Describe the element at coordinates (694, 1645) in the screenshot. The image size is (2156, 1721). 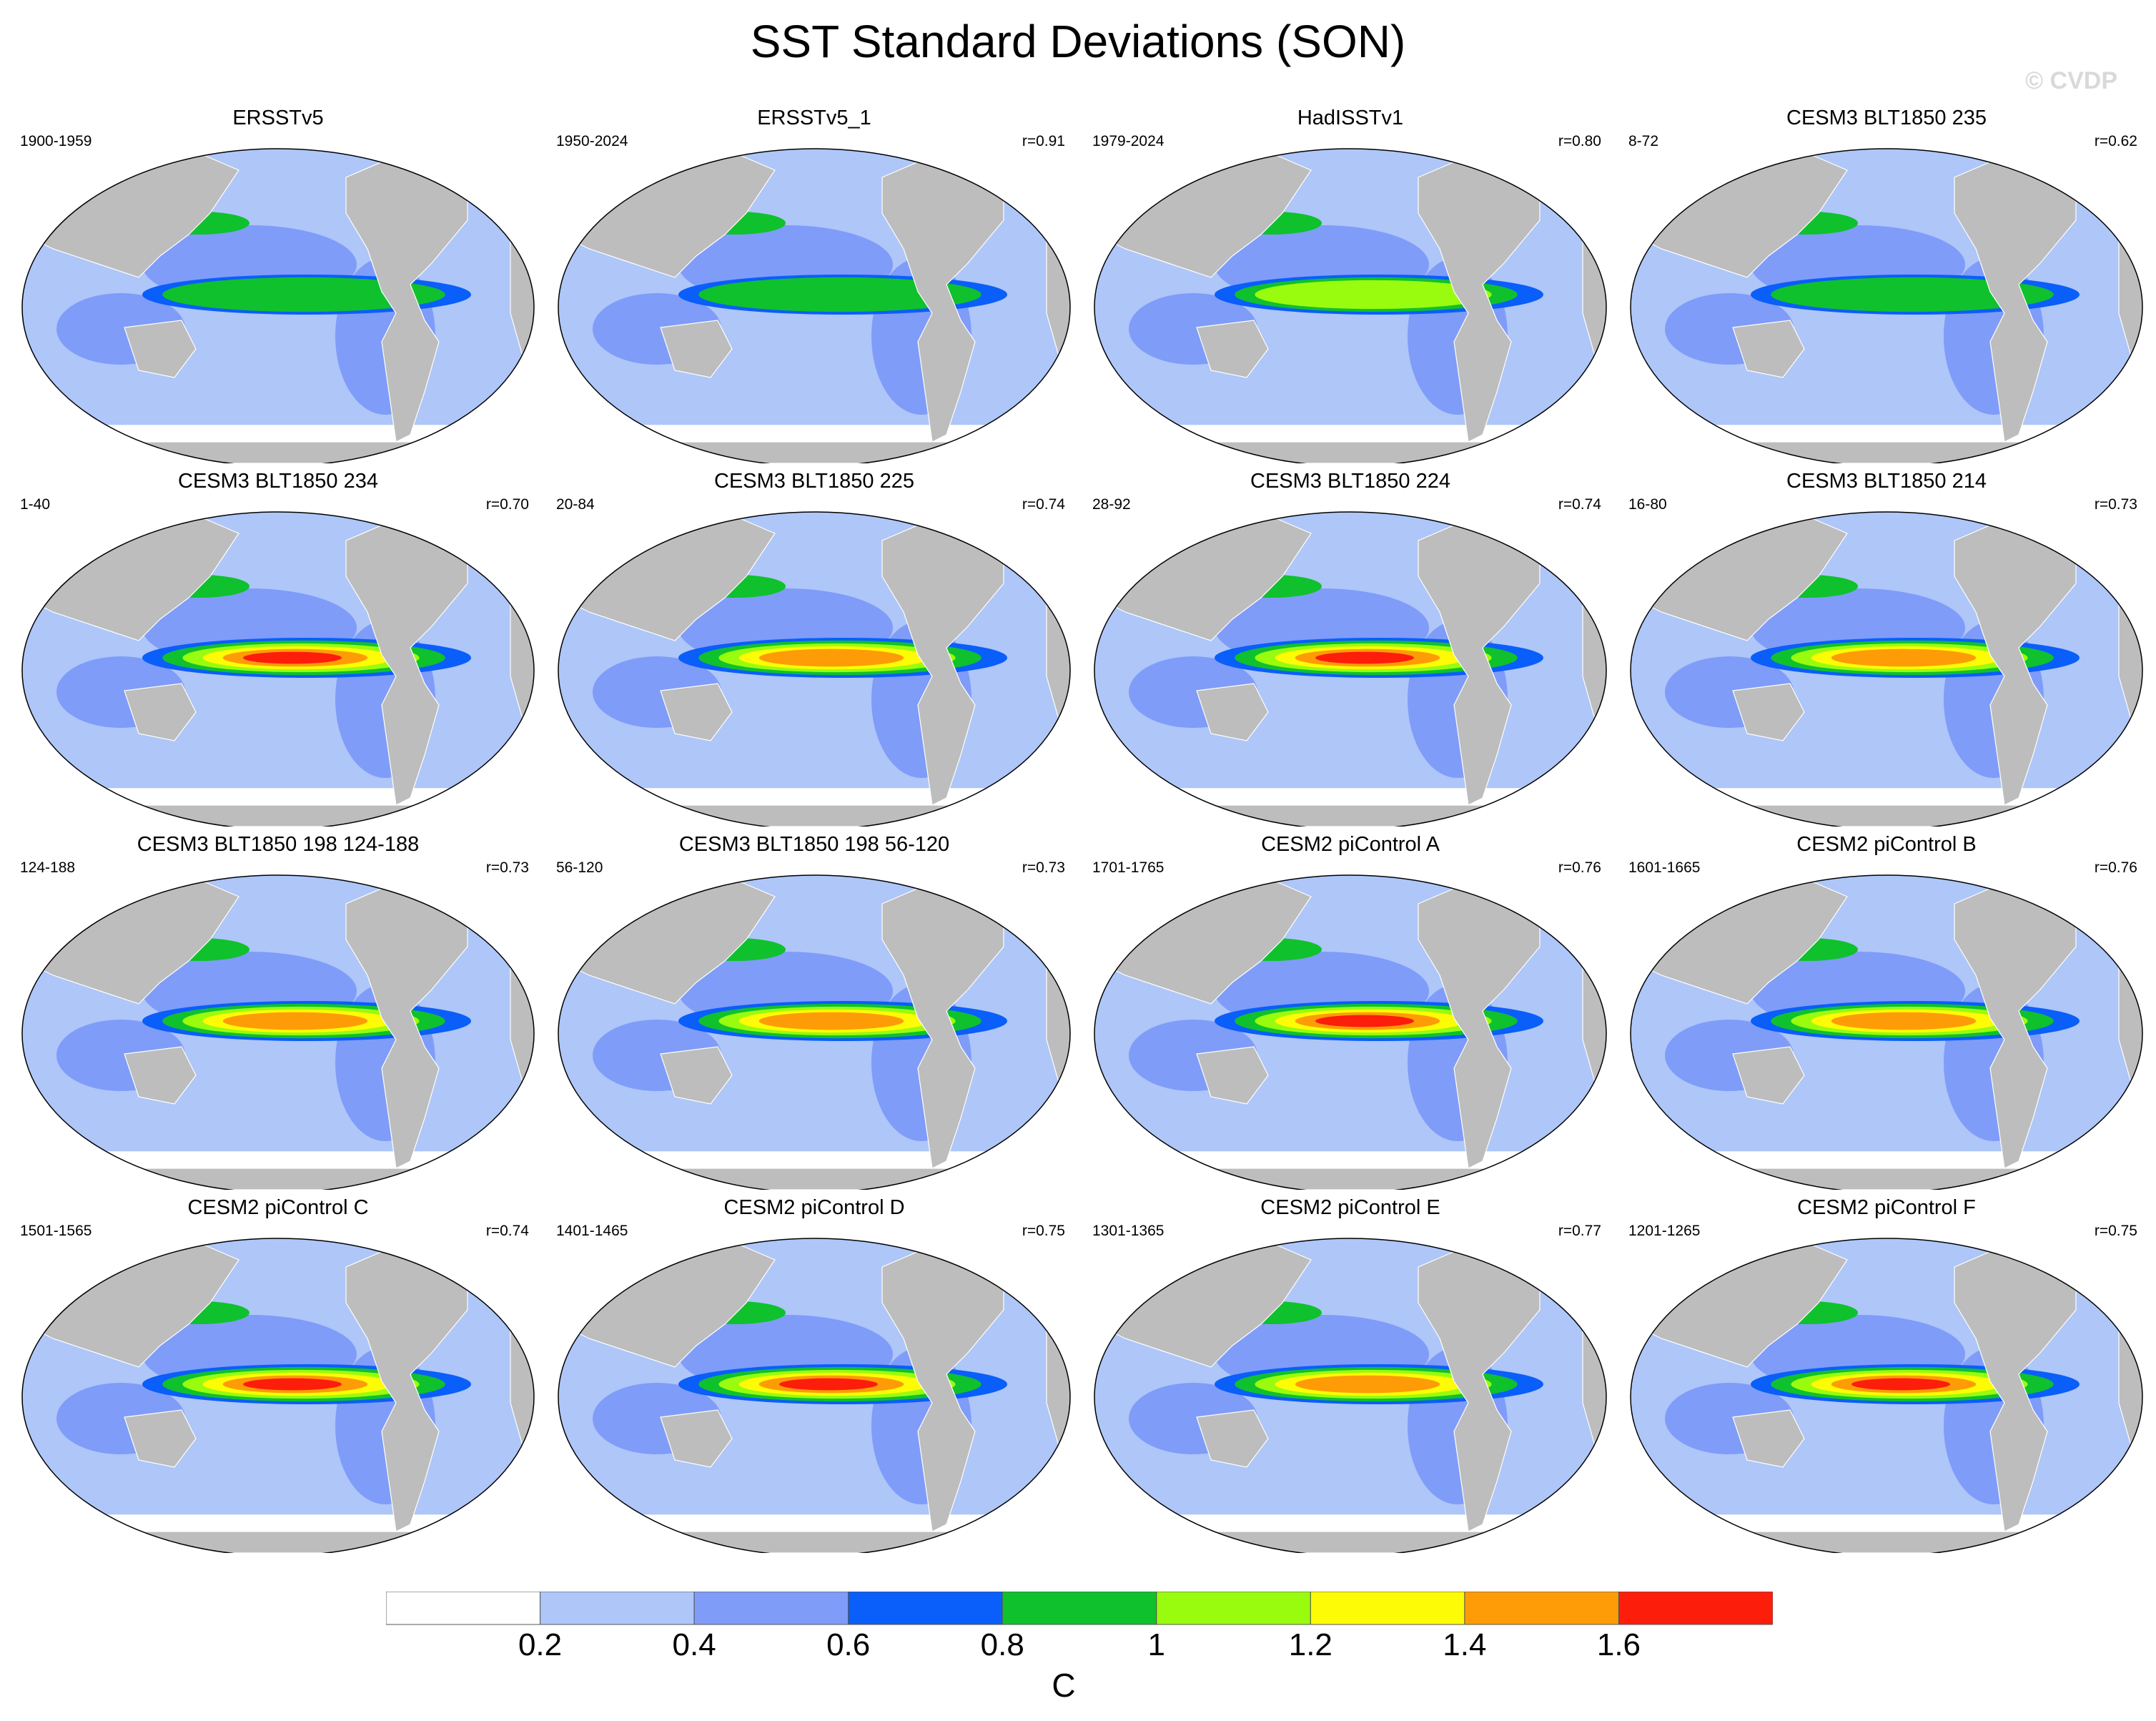
I see `colorbar-tick-label: 0.4` at that location.